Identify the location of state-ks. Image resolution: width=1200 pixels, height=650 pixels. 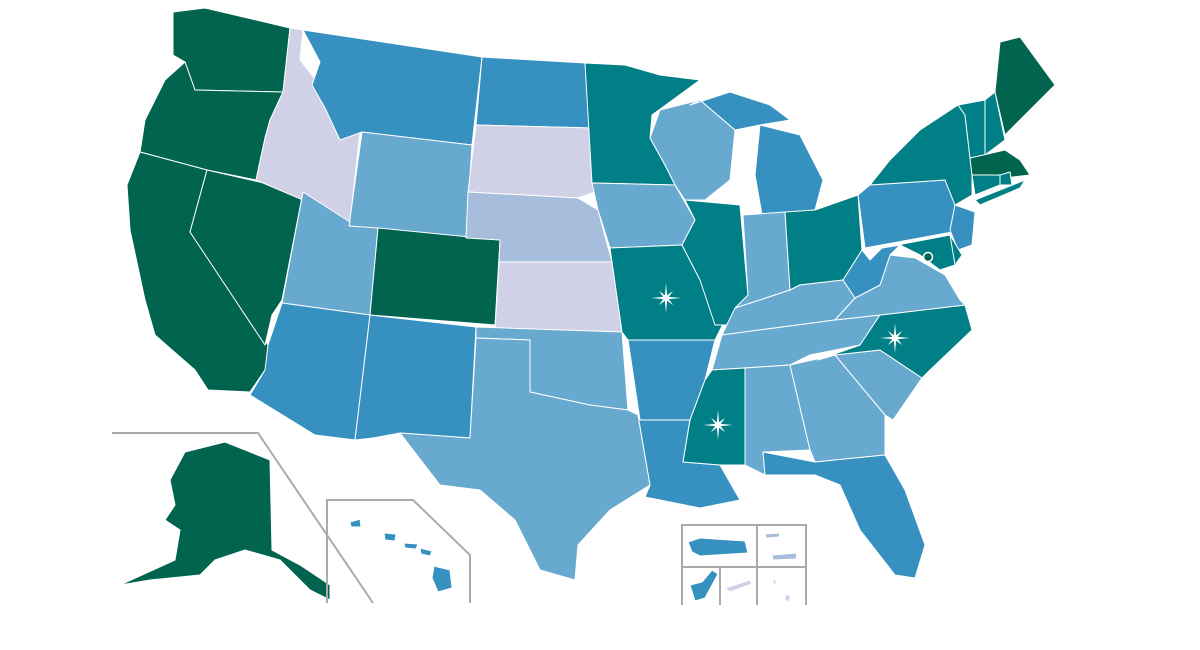
(558, 297).